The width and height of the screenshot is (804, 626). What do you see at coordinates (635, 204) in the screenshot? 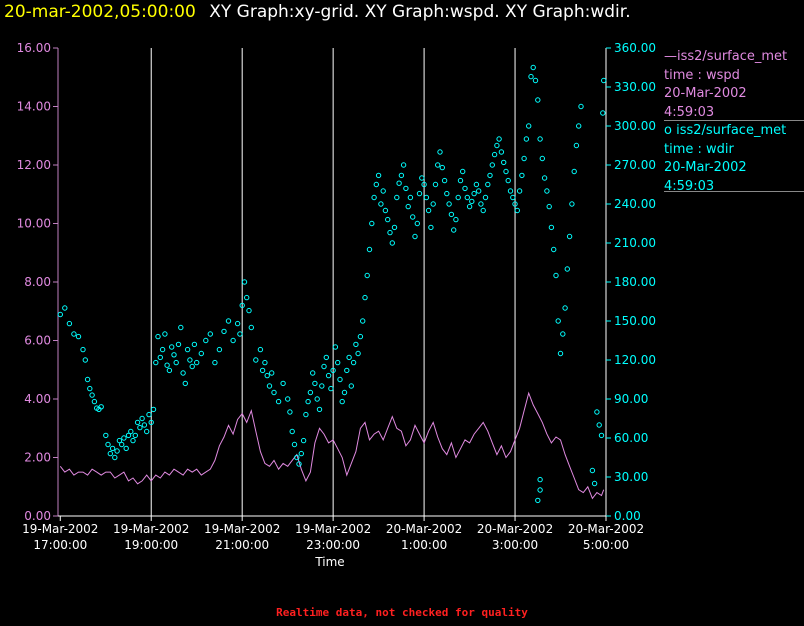
I see `right-y-tick-label: 240.00` at bounding box center [635, 204].